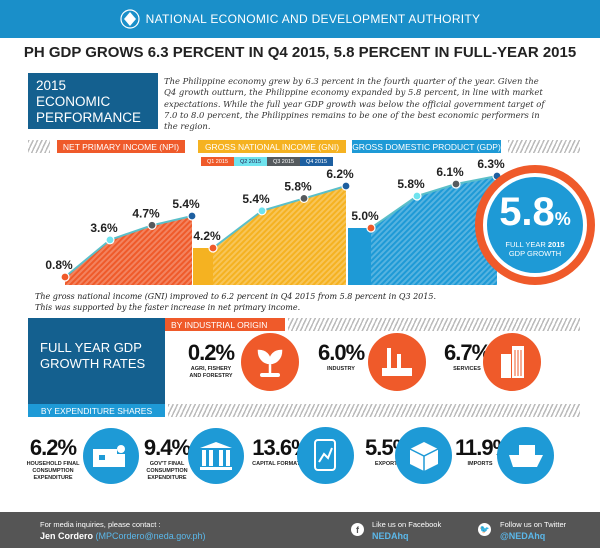 This screenshot has width=600, height=548. Describe the element at coordinates (325, 455) in the screenshot. I see `tablet-chart-icon` at that location.